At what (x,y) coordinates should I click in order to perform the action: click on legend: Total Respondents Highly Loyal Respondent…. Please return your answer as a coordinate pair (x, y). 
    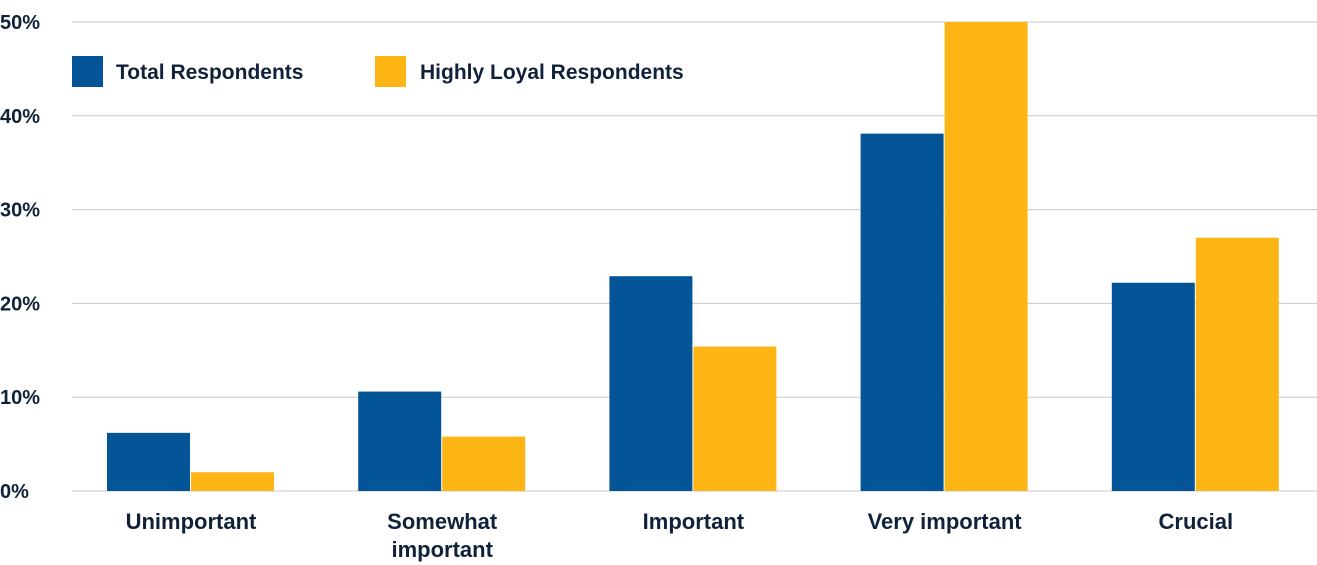
    Looking at the image, I should click on (378, 71).